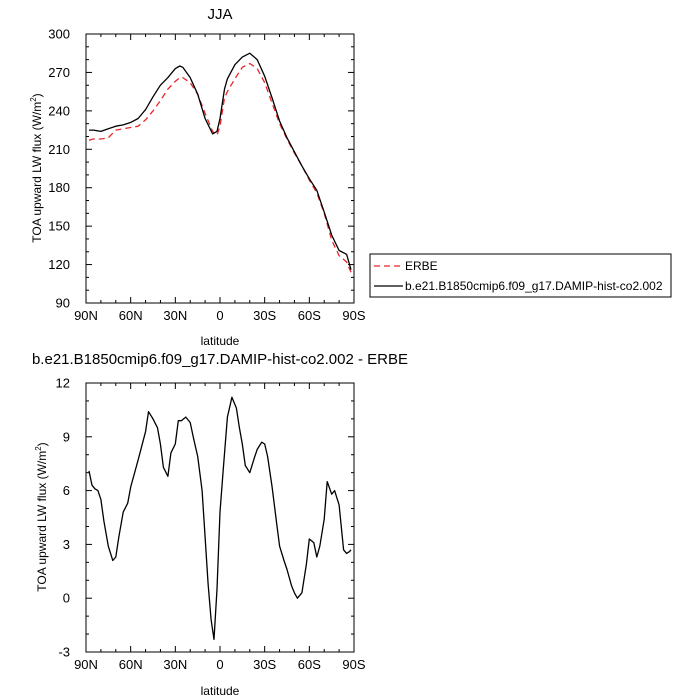 Image resolution: width=700 pixels, height=700 pixels. Describe the element at coordinates (175, 664) in the screenshot. I see `bottom-x-tick-label: 30N` at that location.